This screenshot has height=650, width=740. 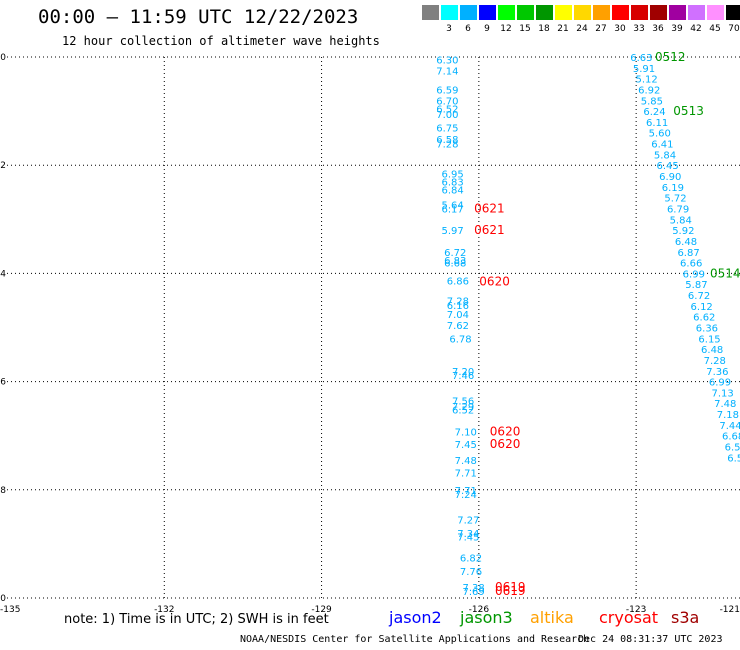 I want to click on wave-height-label: 6.59, so click(x=447, y=90).